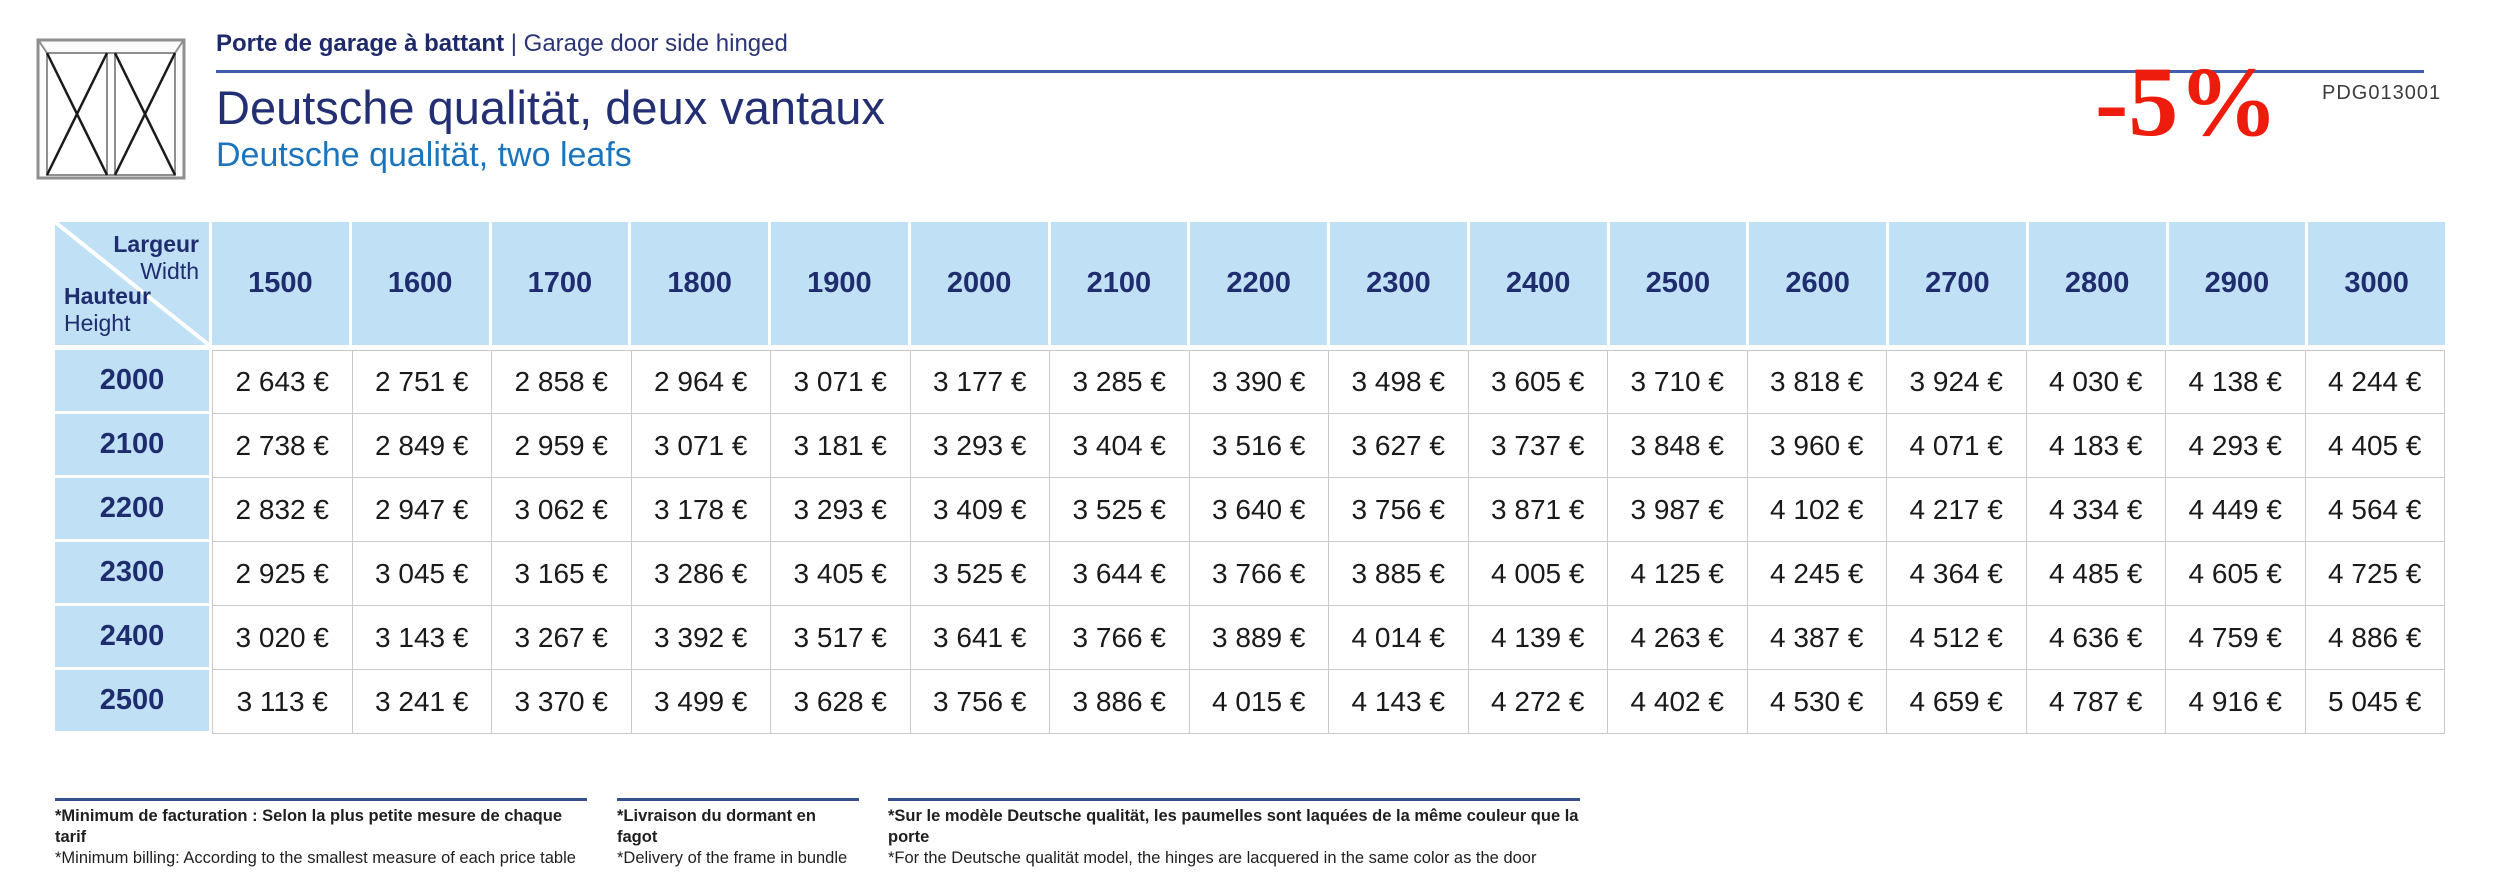  Describe the element at coordinates (2236, 638) in the screenshot. I see `price-cell: 4 759 €` at that location.